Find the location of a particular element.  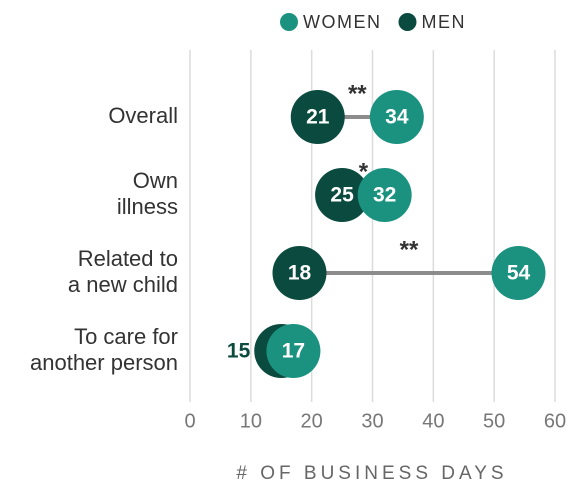

annotation: * is located at coordinates (364, 171).